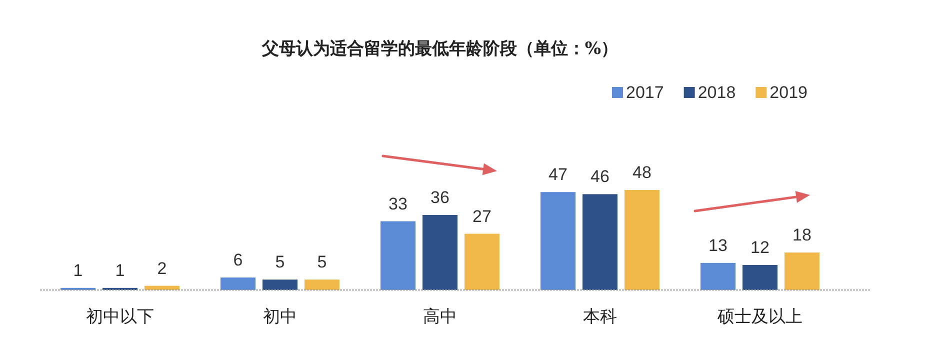 The width and height of the screenshot is (950, 351). I want to click on data-label: 6, so click(238, 260).